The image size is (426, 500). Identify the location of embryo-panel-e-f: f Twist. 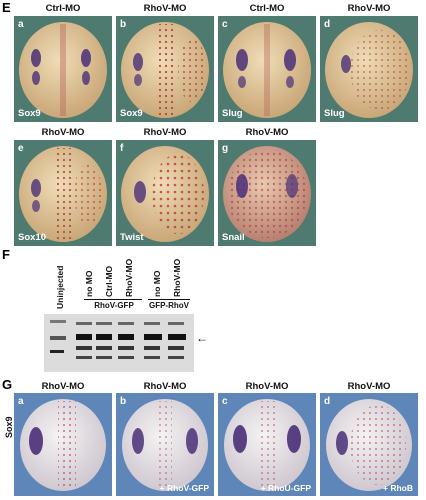
(165, 193).